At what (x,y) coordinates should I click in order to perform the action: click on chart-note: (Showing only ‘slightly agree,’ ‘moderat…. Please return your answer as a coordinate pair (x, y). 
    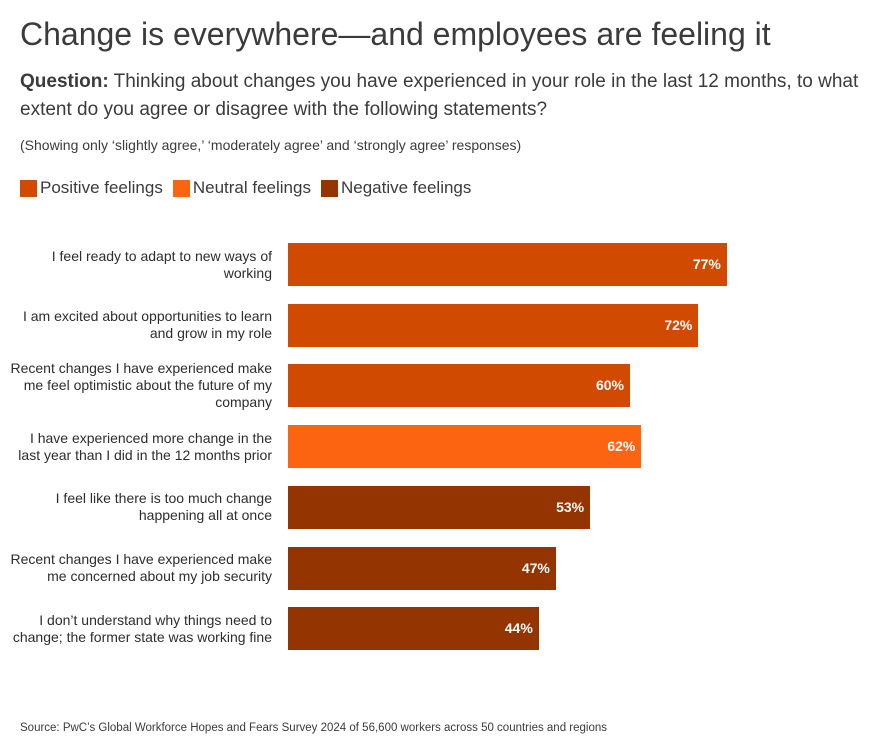
    Looking at the image, I should click on (271, 145).